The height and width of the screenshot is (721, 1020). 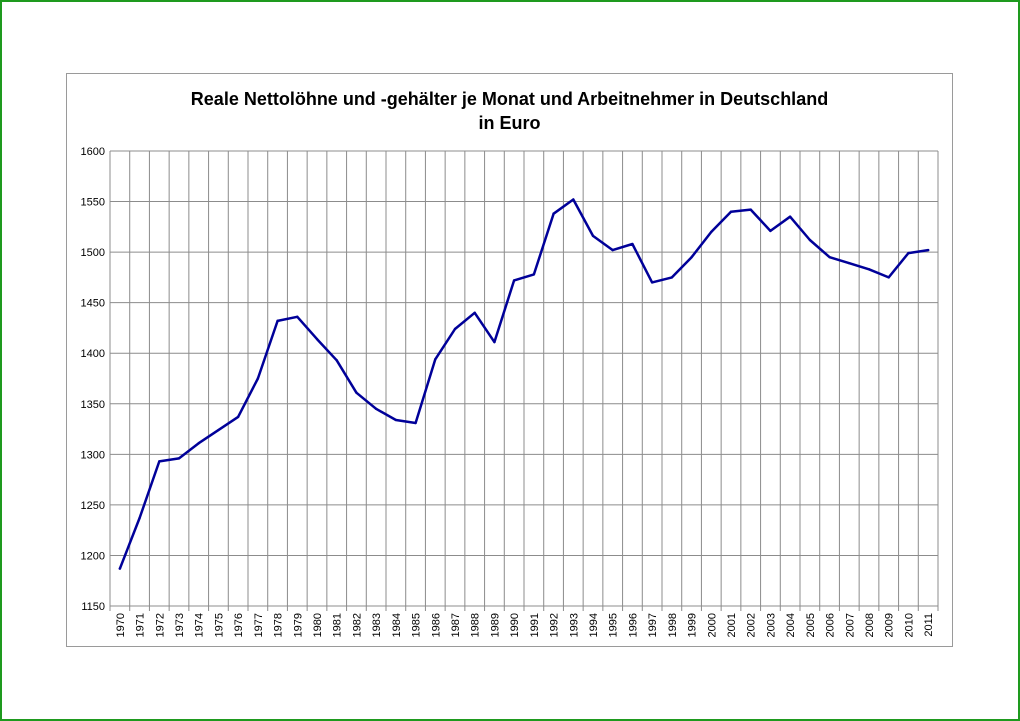 What do you see at coordinates (298, 625) in the screenshot?
I see `x-tick-label: 1979` at bounding box center [298, 625].